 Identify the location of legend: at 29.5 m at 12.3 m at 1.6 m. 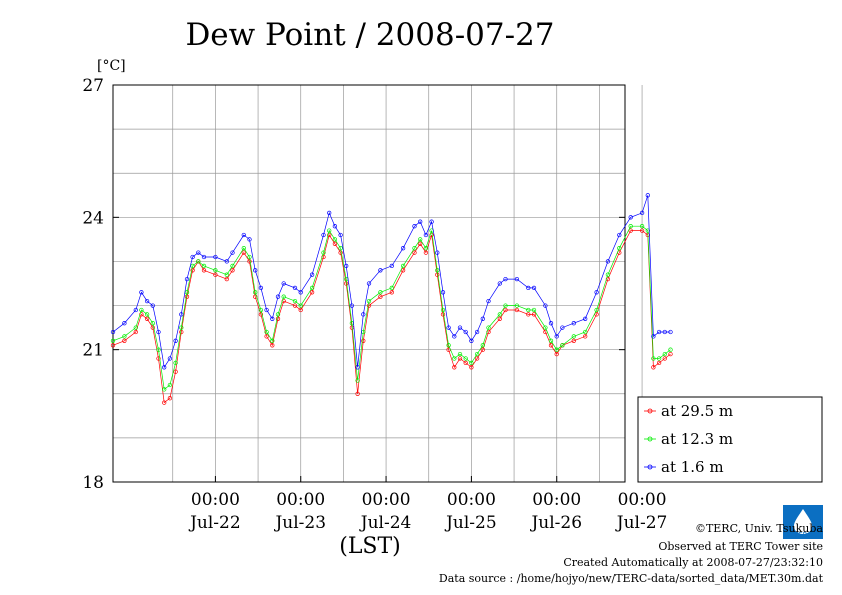
(730, 439).